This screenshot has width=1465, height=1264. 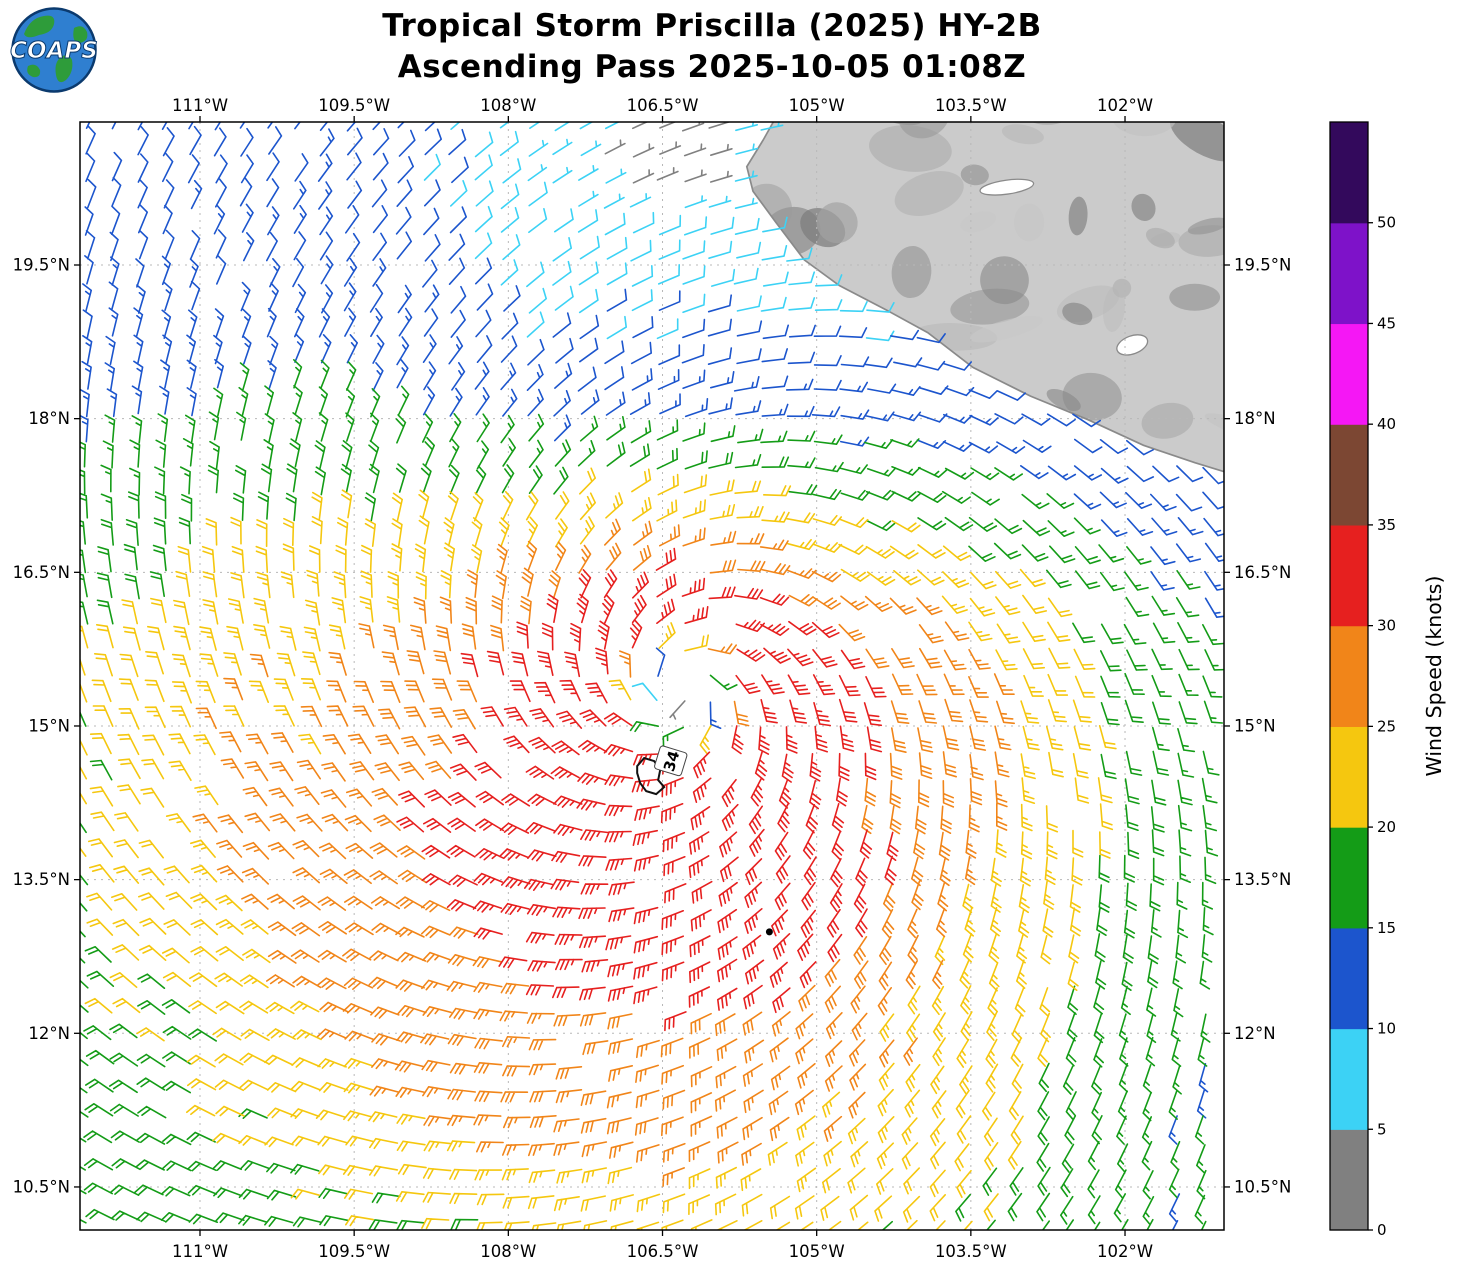 What do you see at coordinates (1386, 726) in the screenshot?
I see `svg-text: 25` at bounding box center [1386, 726].